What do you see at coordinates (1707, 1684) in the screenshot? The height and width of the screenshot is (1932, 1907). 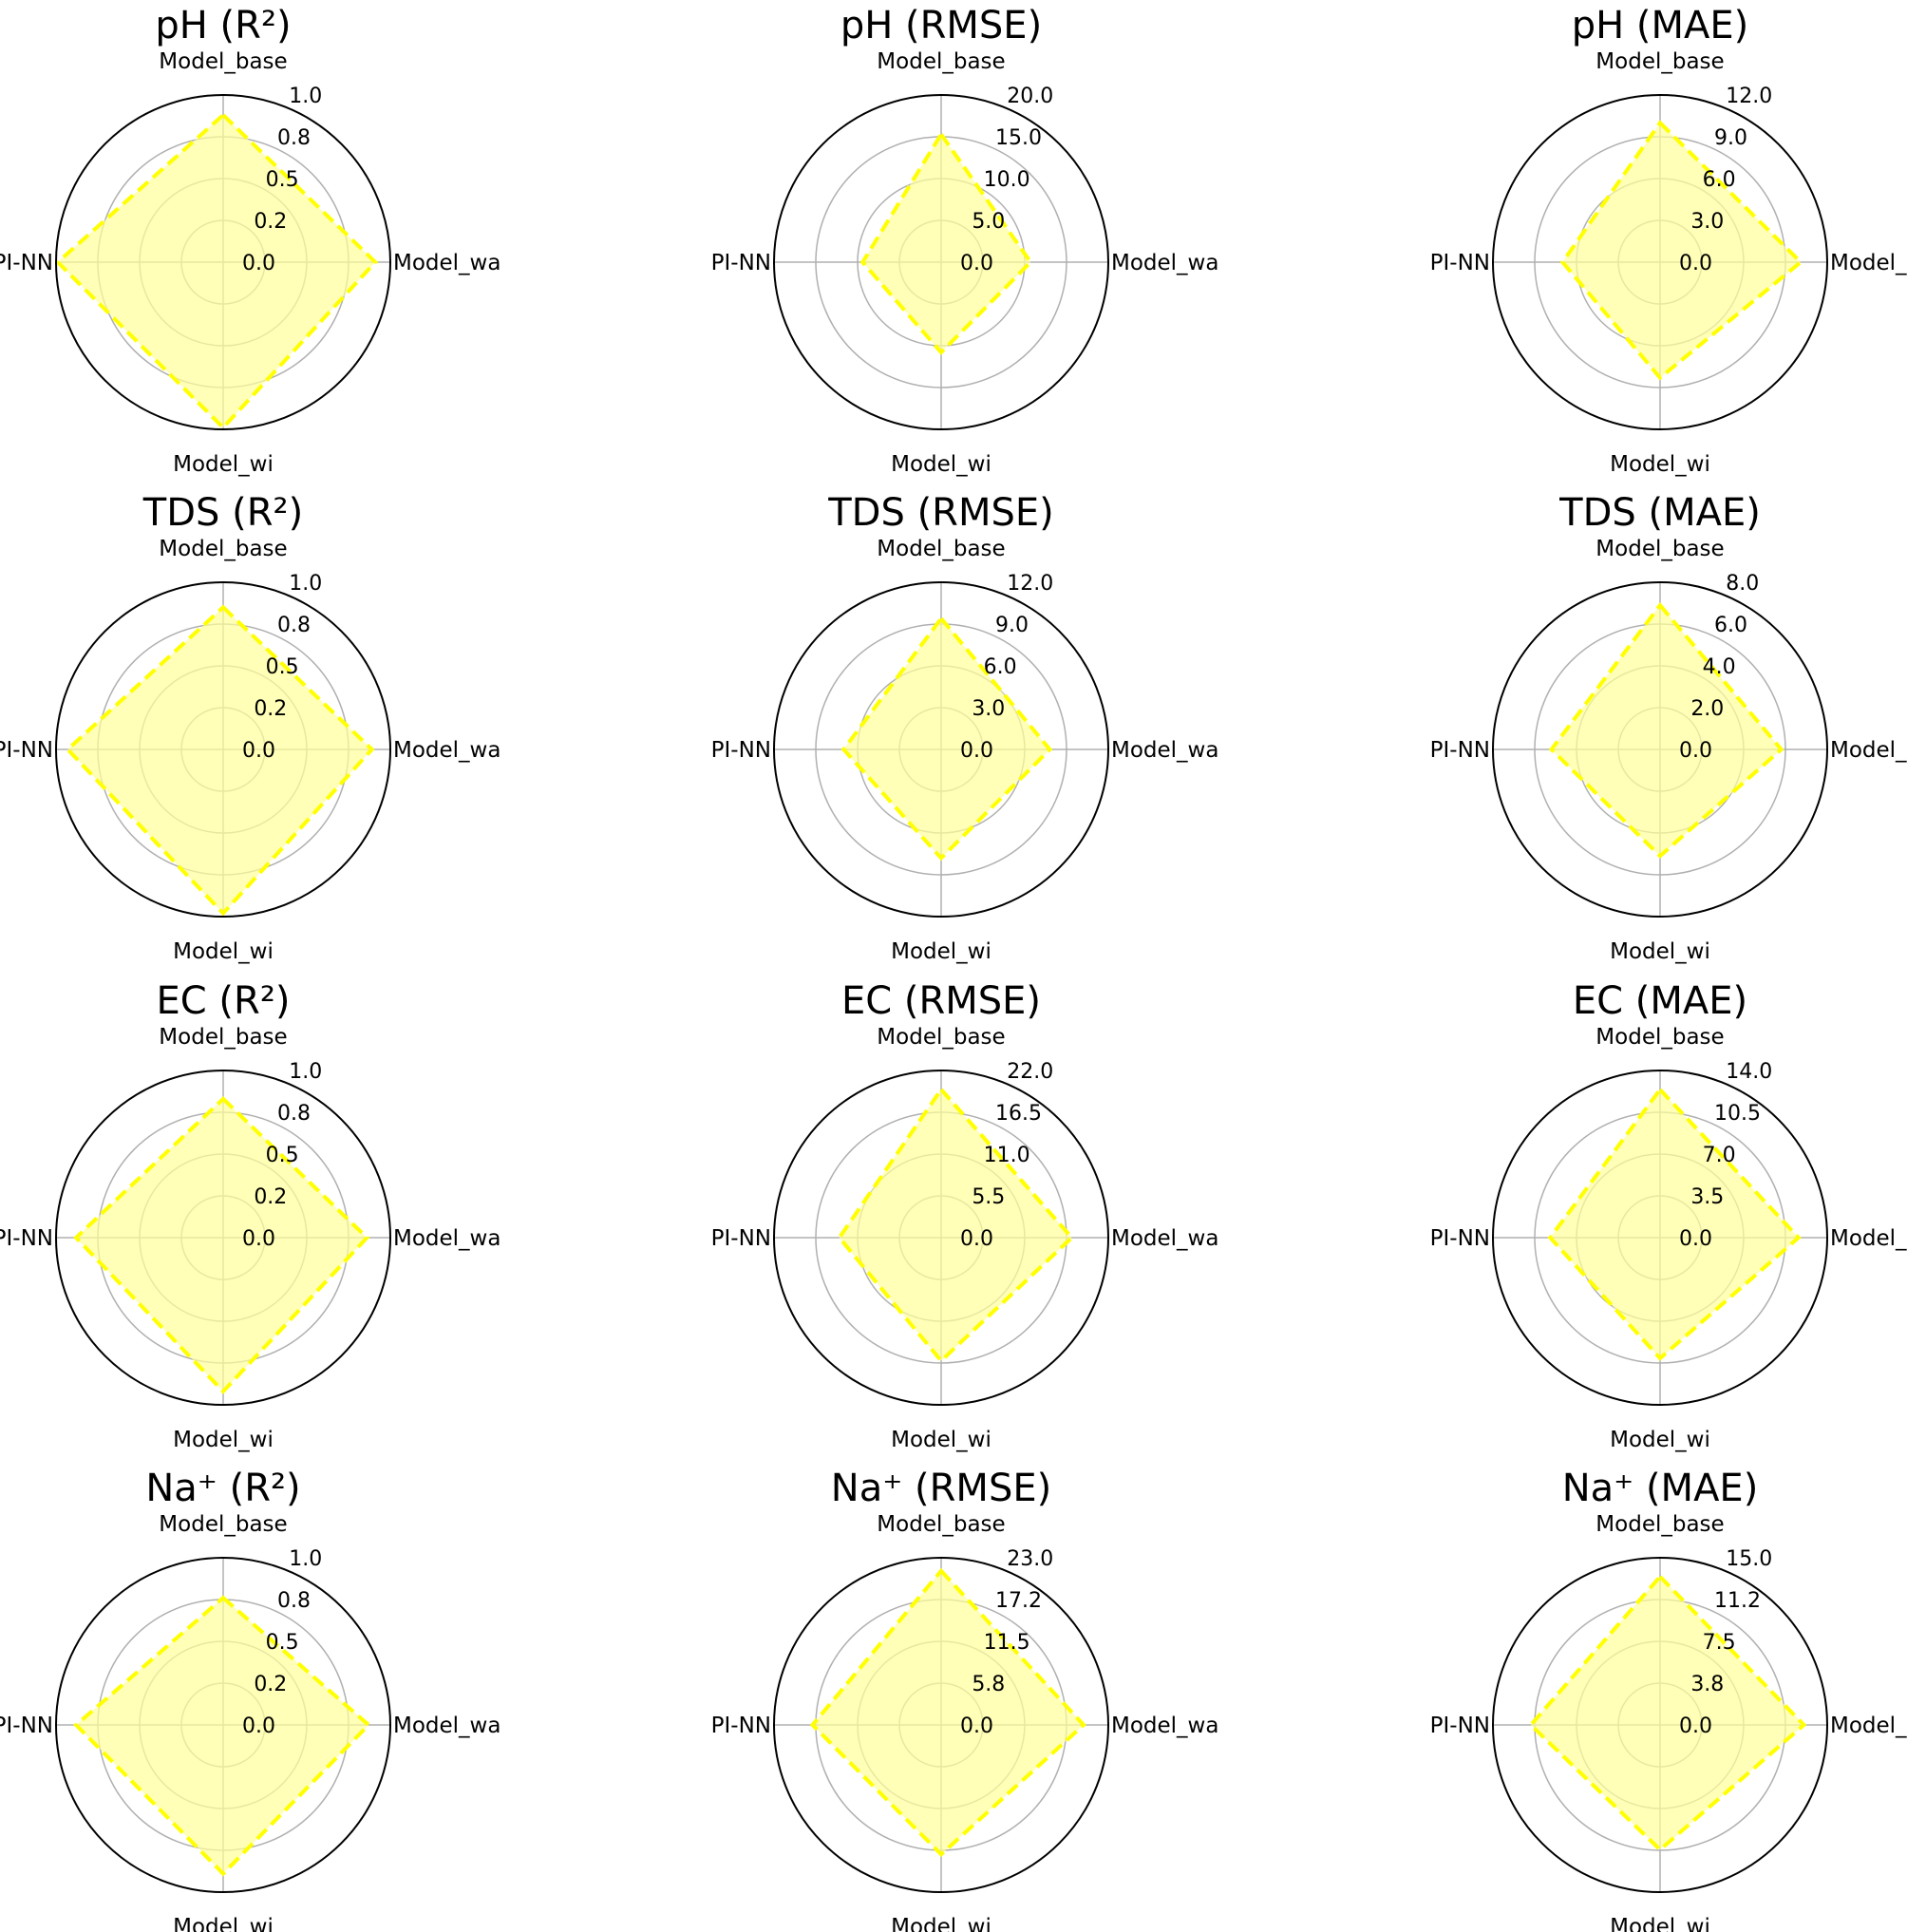 I see `tick-label: 3.8` at bounding box center [1707, 1684].